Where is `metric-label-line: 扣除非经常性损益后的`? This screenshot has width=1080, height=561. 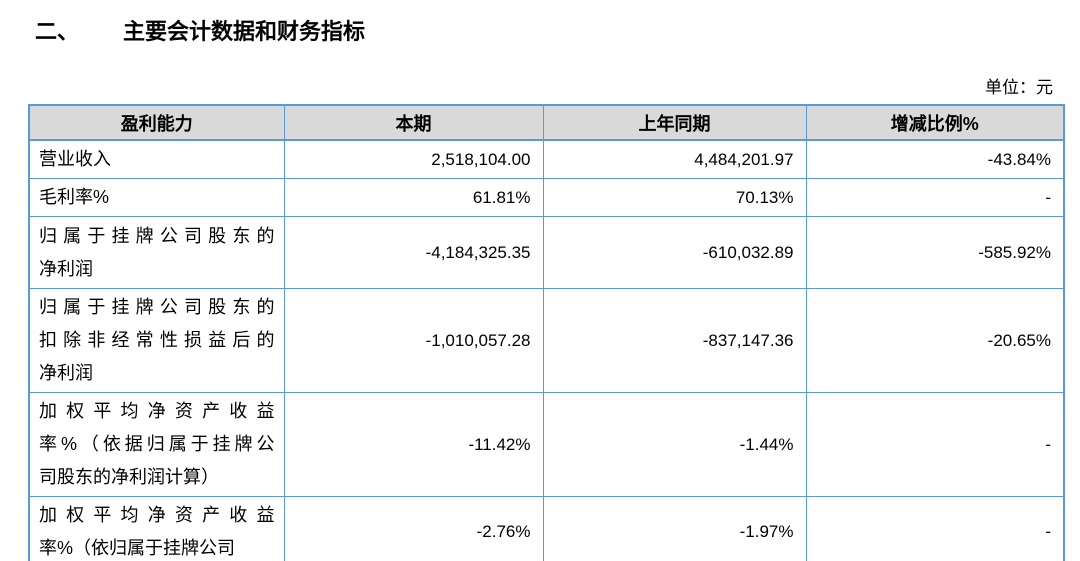 metric-label-line: 扣除非经常性损益后的 is located at coordinates (157, 340).